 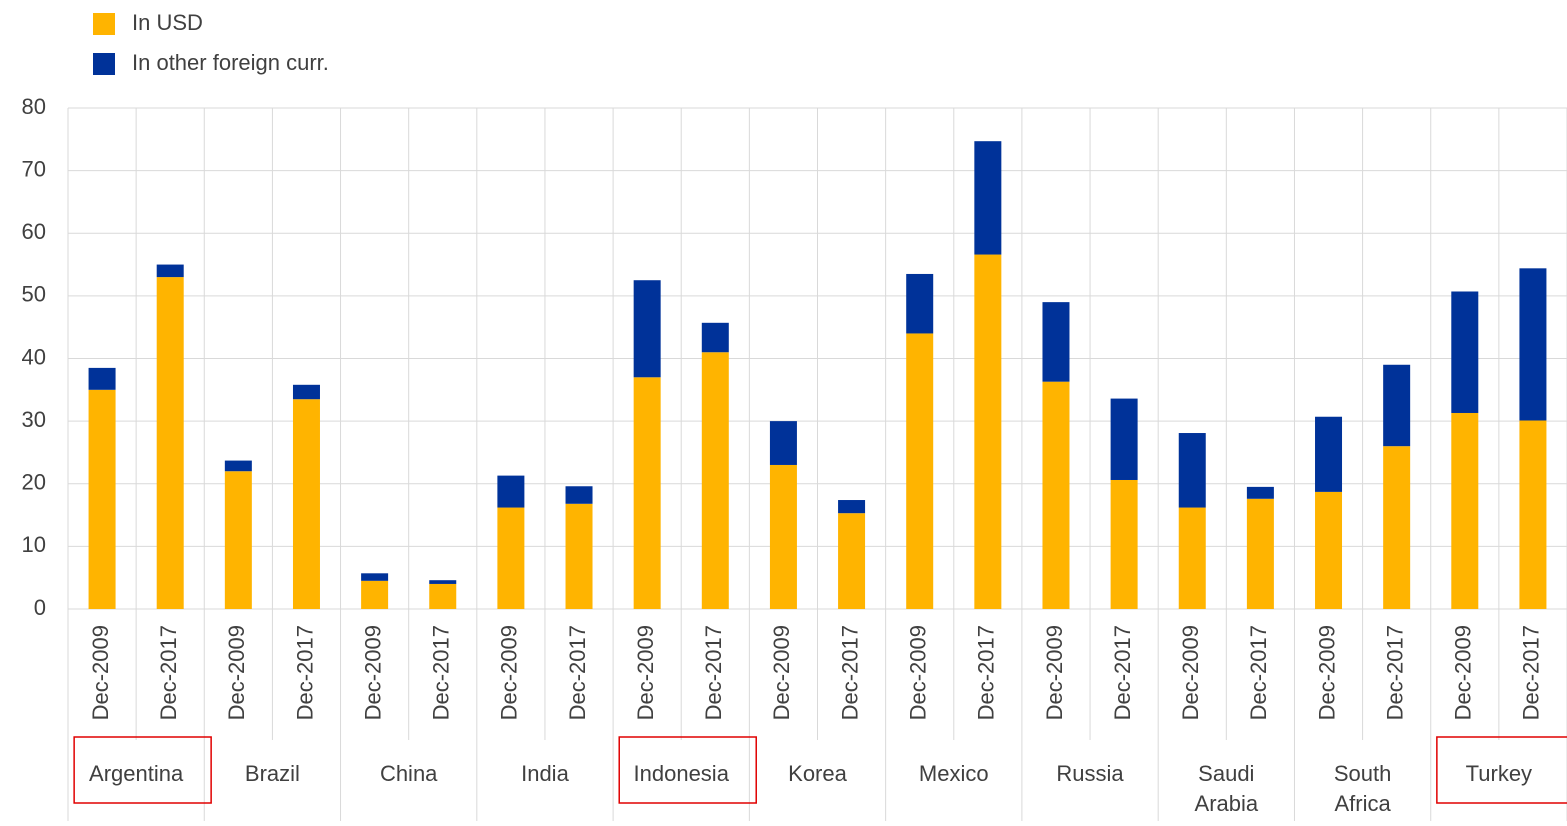 I want to click on group-label: Indonesia, so click(x=682, y=773).